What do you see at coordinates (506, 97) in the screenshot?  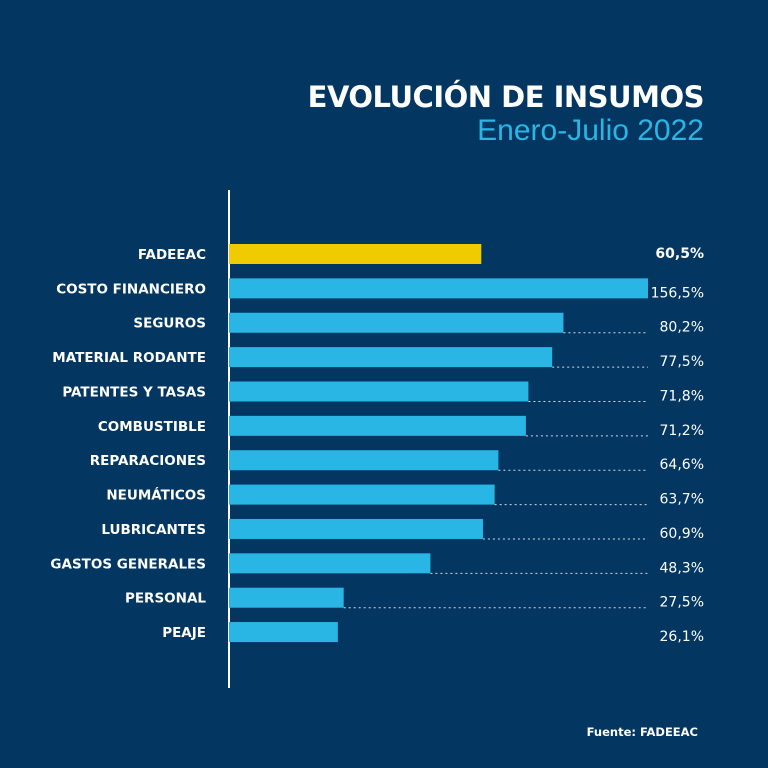 I see `chart-title: EVOLUCIÓN DE INSUMOS` at bounding box center [506, 97].